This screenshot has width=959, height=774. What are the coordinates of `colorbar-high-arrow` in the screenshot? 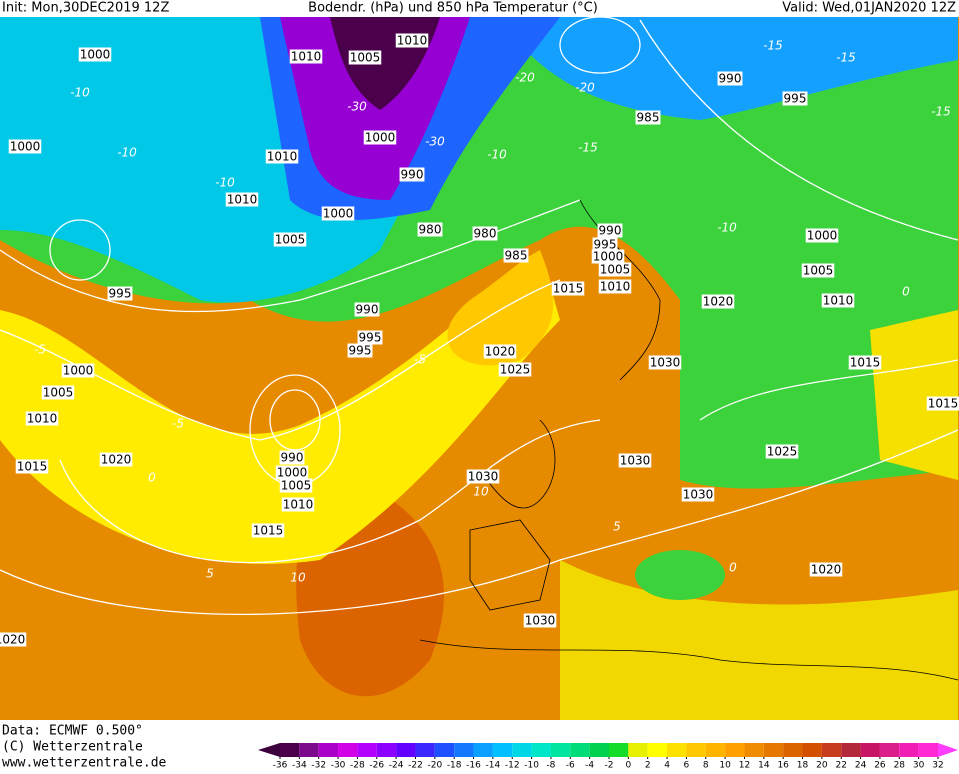 It's located at (948, 750).